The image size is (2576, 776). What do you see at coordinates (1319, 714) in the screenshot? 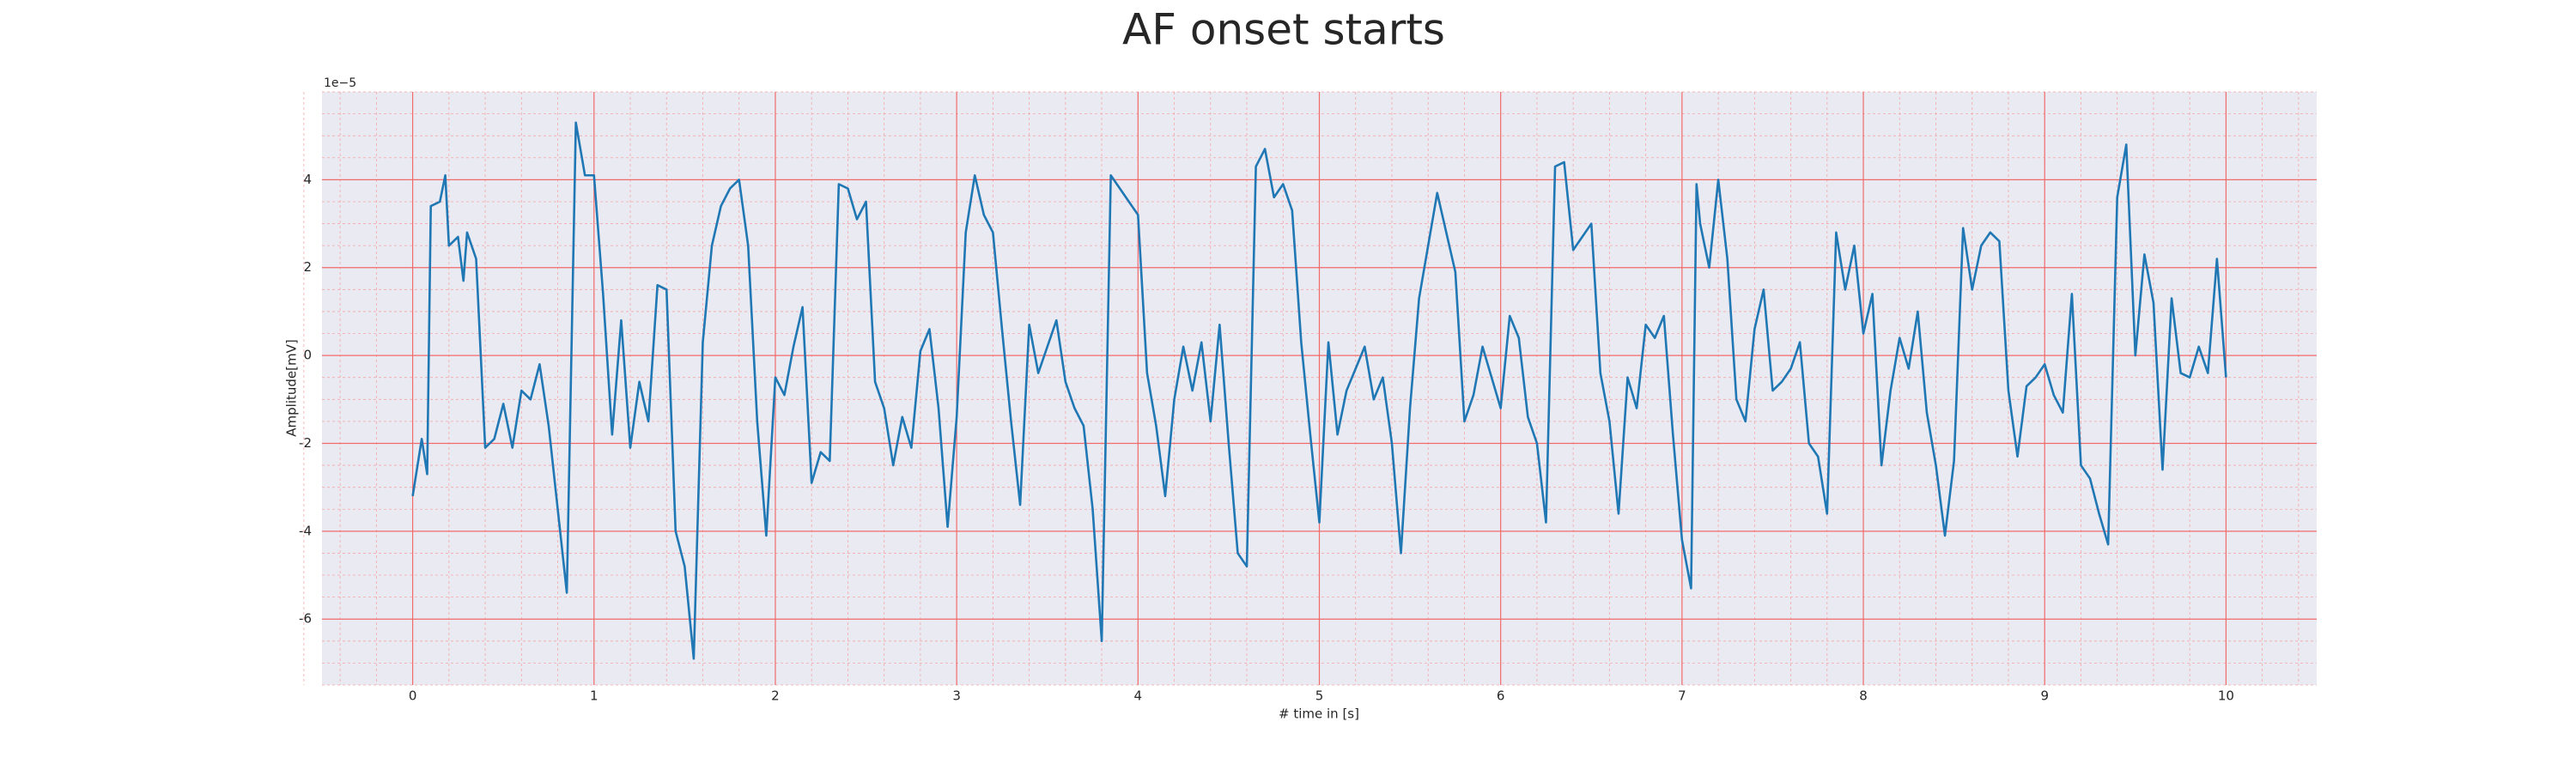
I see `x-axis-label: # time in [s]` at bounding box center [1319, 714].